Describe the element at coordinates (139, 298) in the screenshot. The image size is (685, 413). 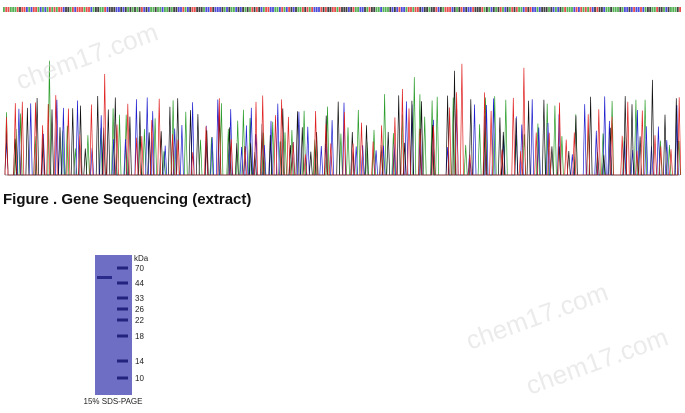
I see `marker-label: 33` at that location.